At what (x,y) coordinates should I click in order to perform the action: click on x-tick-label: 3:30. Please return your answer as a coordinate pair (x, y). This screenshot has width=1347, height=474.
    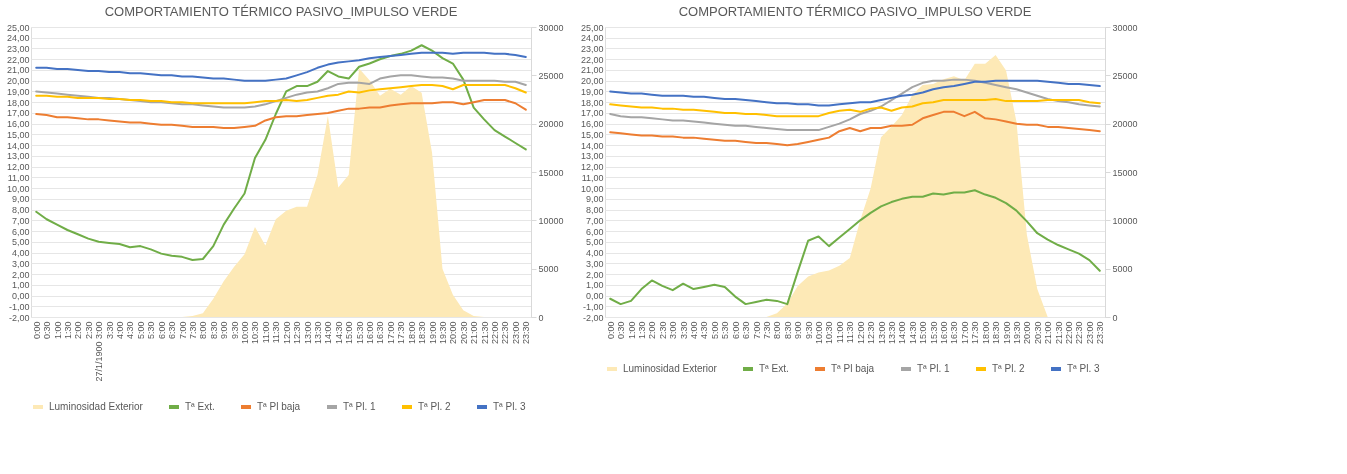
    Looking at the image, I should click on (683, 330).